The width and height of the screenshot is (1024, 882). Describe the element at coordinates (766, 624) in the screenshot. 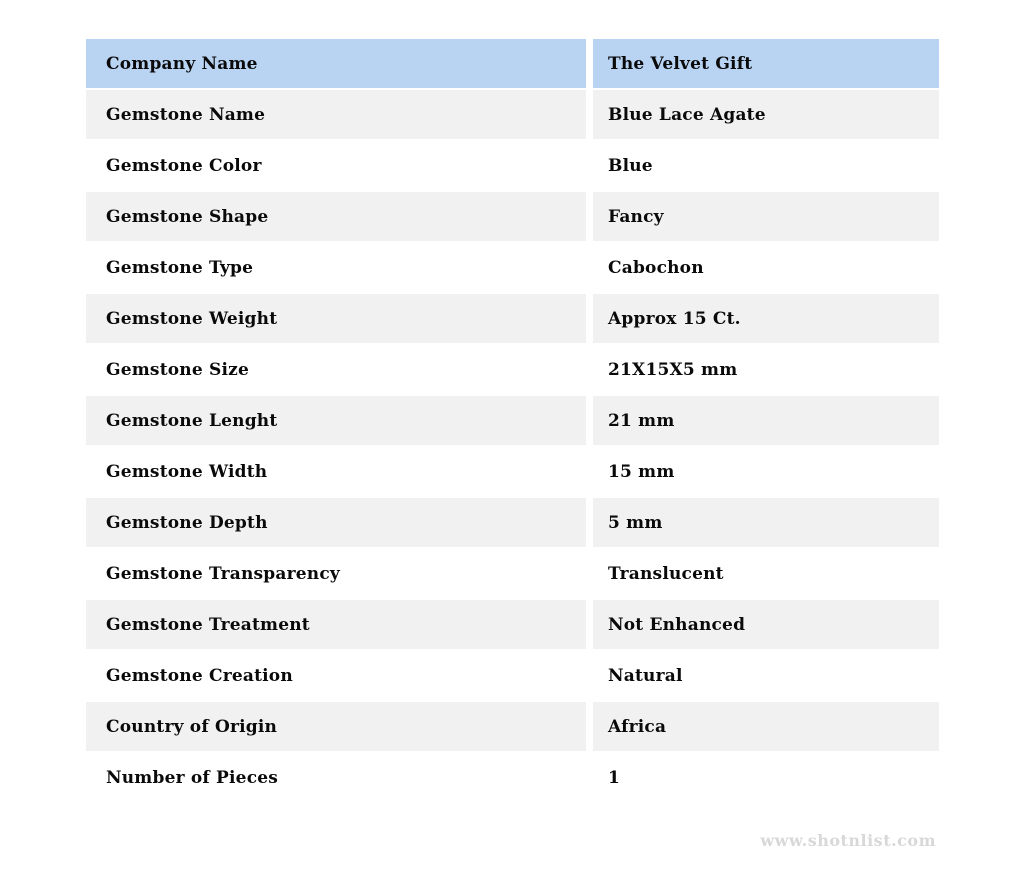

I see `row-value-cell: Not Enhanced` at that location.